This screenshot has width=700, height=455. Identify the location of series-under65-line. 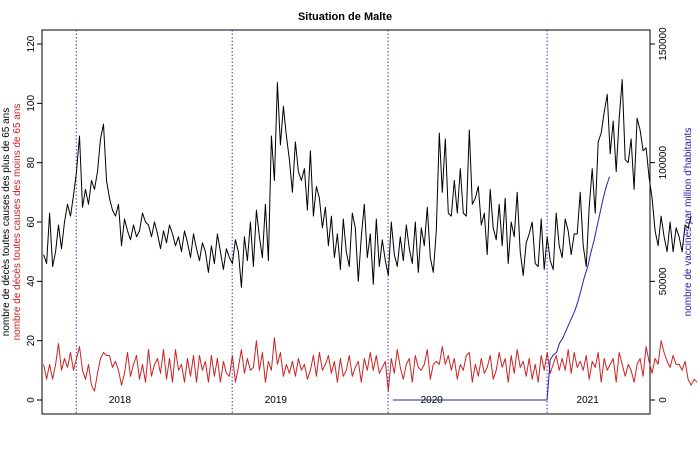
(370, 364).